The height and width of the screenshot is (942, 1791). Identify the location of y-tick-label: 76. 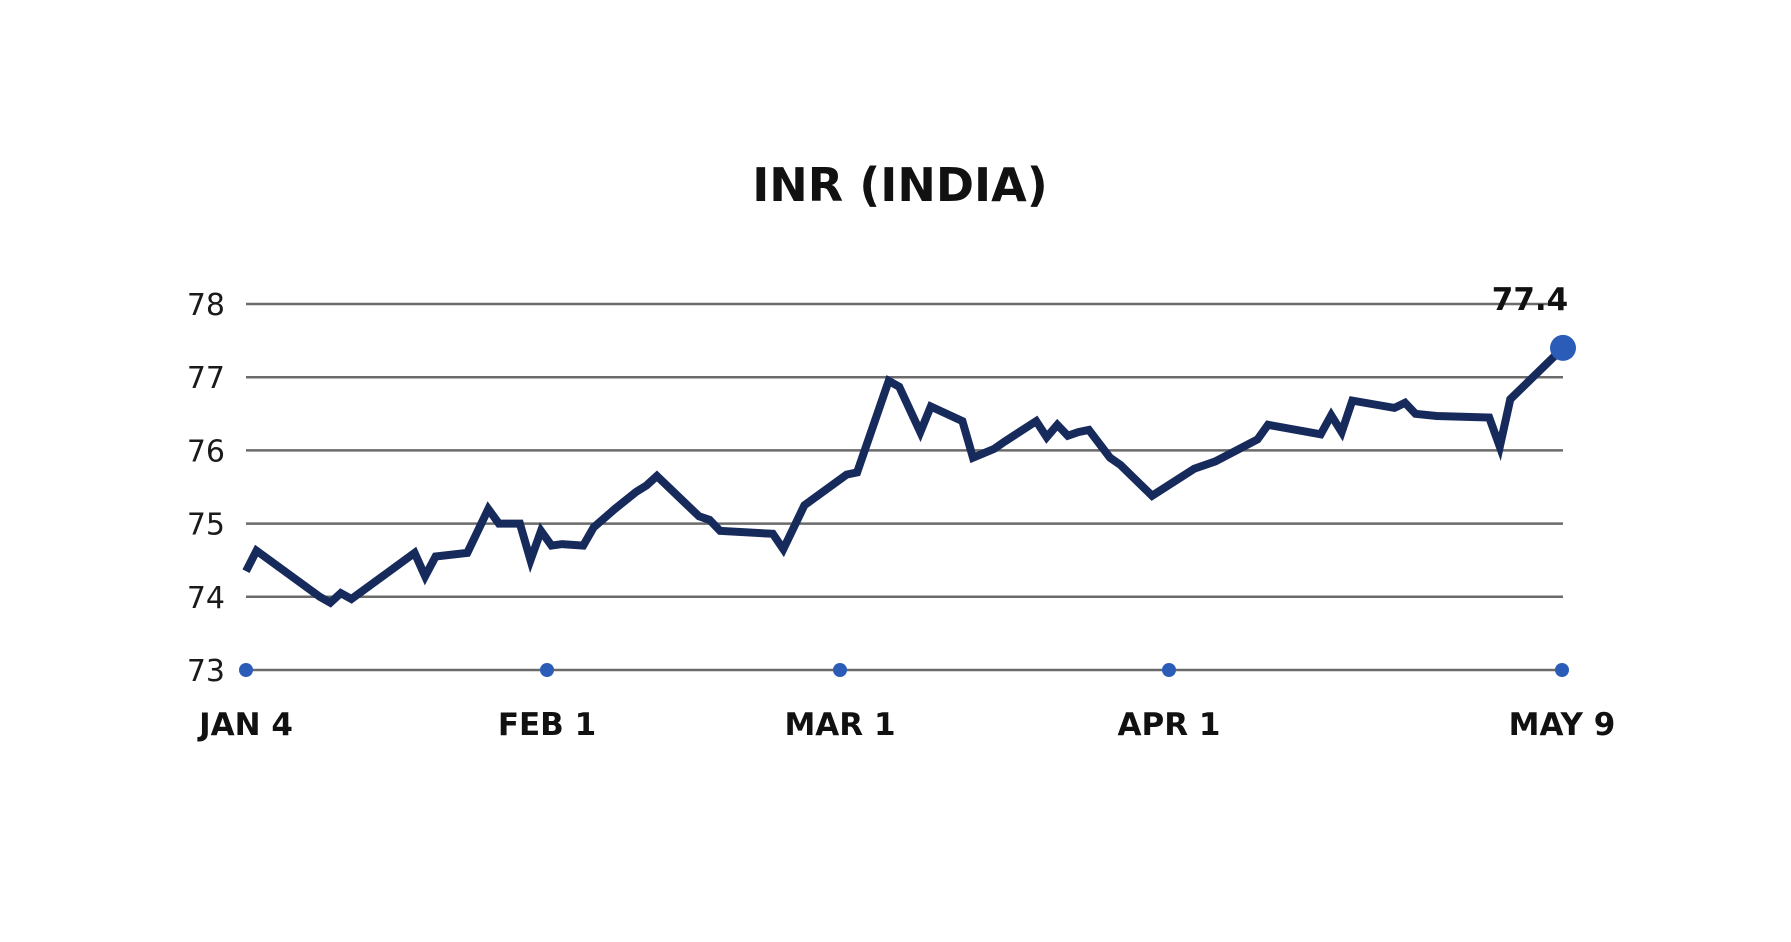
(206, 451).